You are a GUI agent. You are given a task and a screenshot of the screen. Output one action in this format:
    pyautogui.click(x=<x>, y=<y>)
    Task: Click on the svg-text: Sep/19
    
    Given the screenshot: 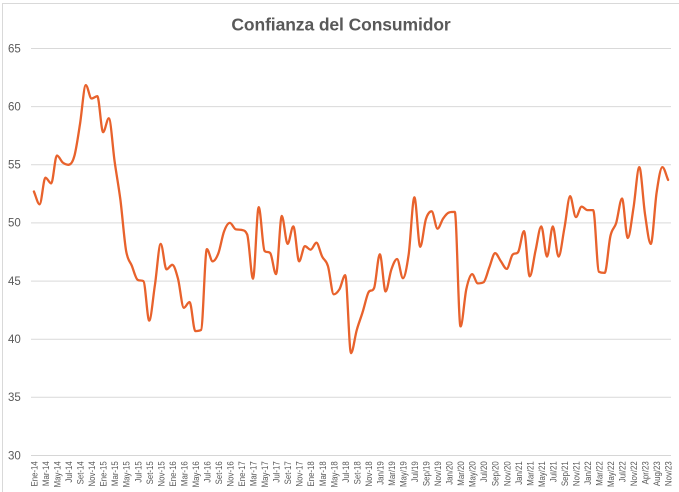 What is the action you would take?
    pyautogui.click(x=427, y=473)
    